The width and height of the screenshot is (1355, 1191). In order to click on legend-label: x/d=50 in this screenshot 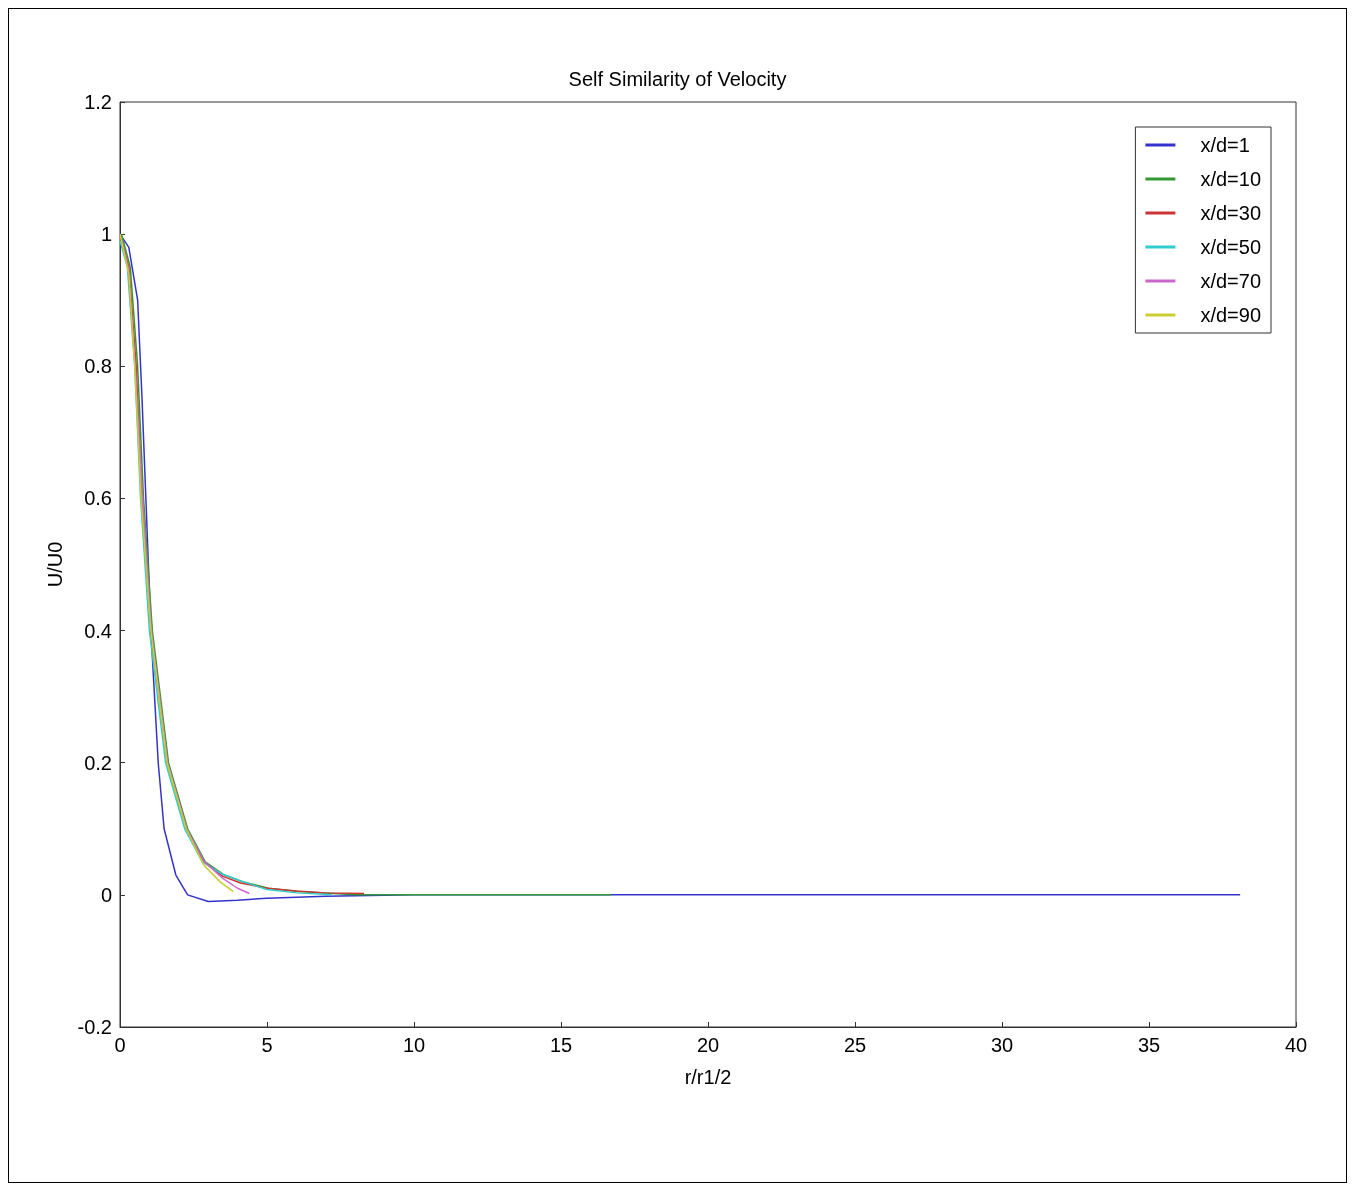, I will do `click(1230, 247)`.